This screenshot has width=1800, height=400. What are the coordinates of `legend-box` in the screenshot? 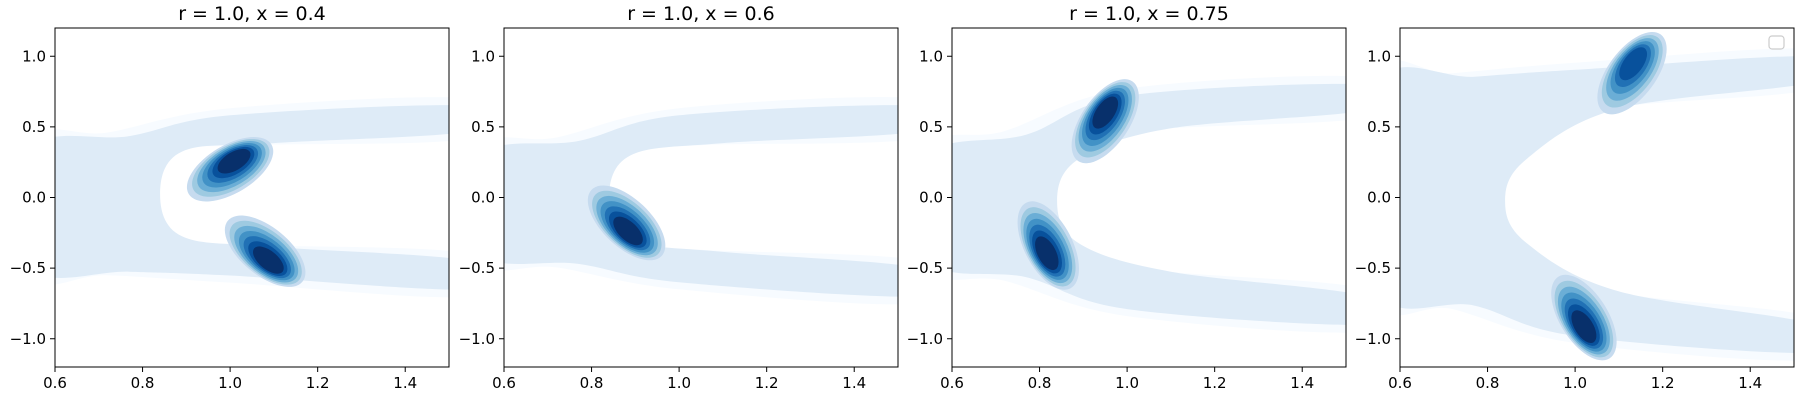 It's located at (1776, 42).